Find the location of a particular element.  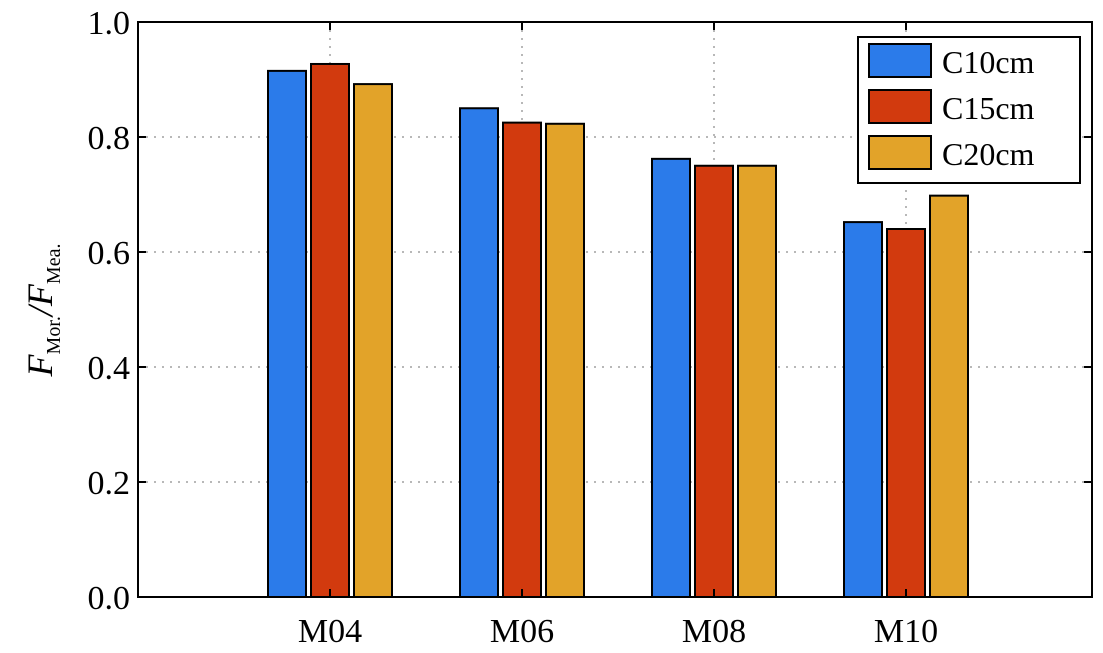

x-tick-label: M08 is located at coordinates (714, 631).